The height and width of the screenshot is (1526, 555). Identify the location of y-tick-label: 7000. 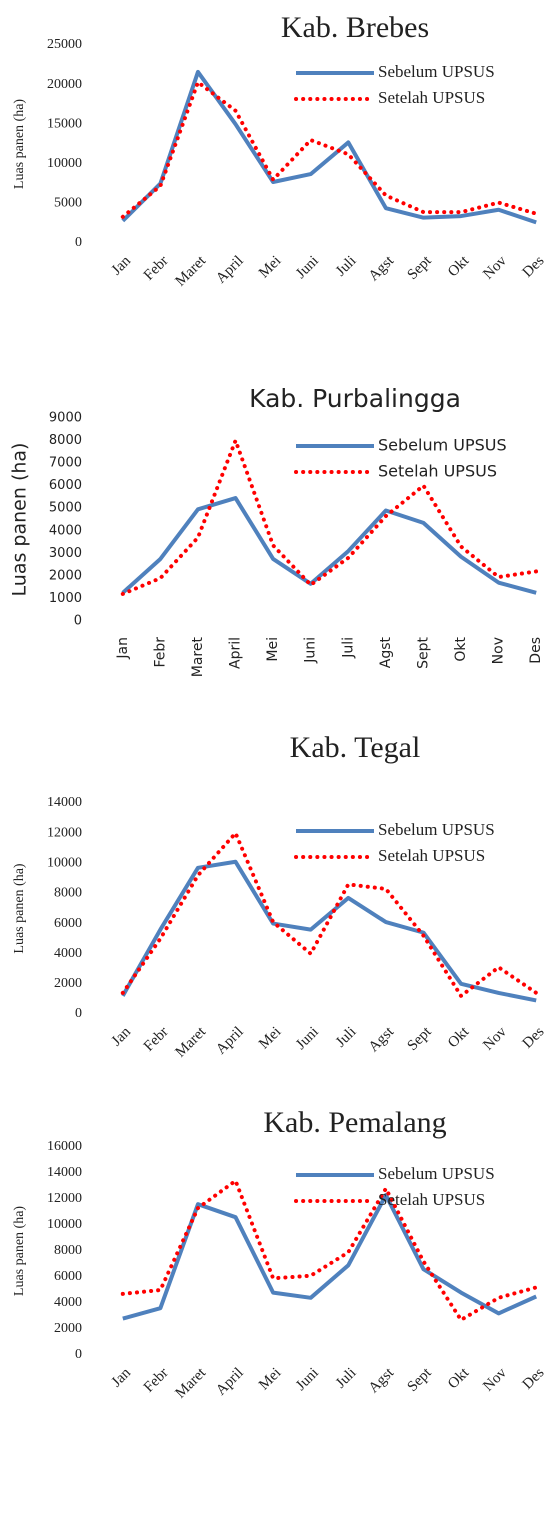
(65, 463).